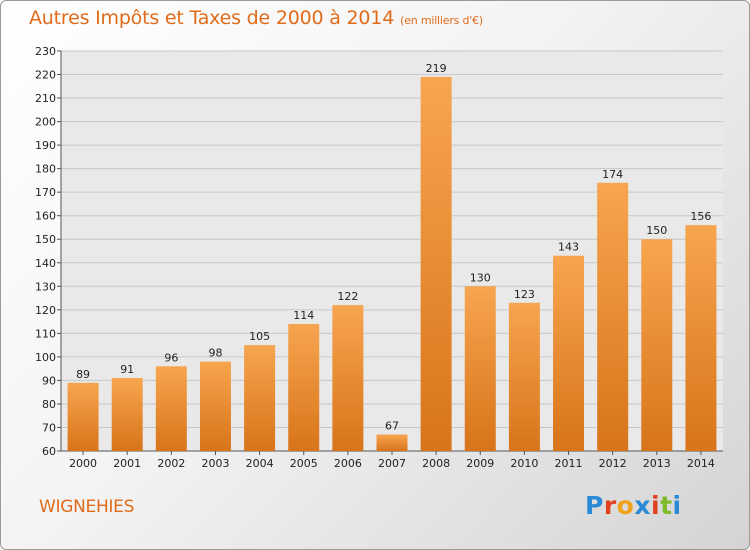 The width and height of the screenshot is (750, 550). I want to click on x-tick-label-2001: 2001, so click(127, 463).